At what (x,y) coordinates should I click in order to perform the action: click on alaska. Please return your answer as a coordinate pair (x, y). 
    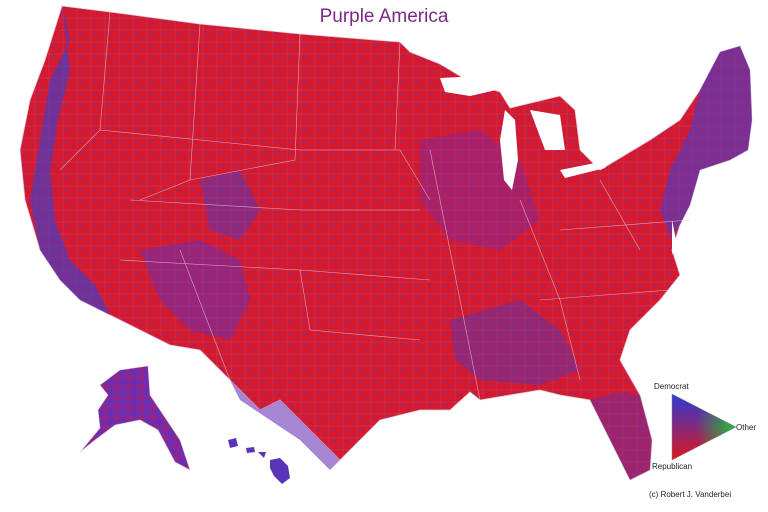
    Looking at the image, I should click on (135, 418).